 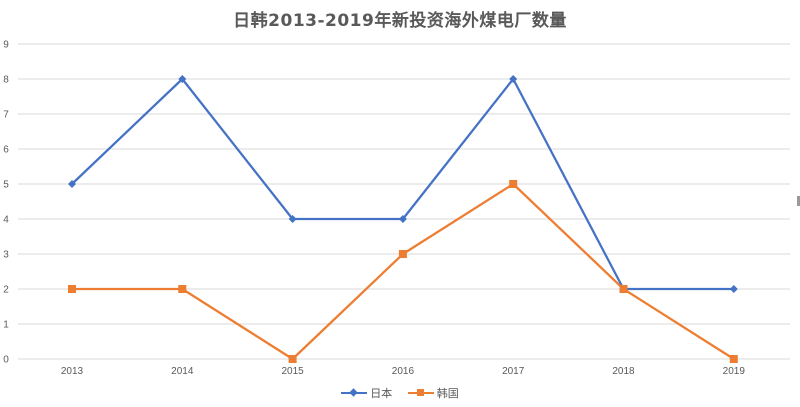 What do you see at coordinates (798, 201) in the screenshot?
I see `edge-marker` at bounding box center [798, 201].